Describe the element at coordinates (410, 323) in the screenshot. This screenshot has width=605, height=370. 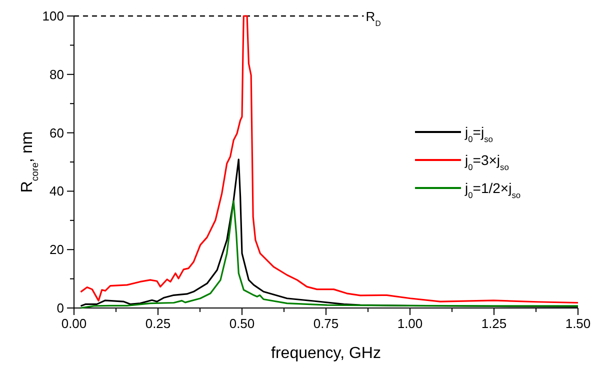
I see `x-tick-label: 1.00` at that location.